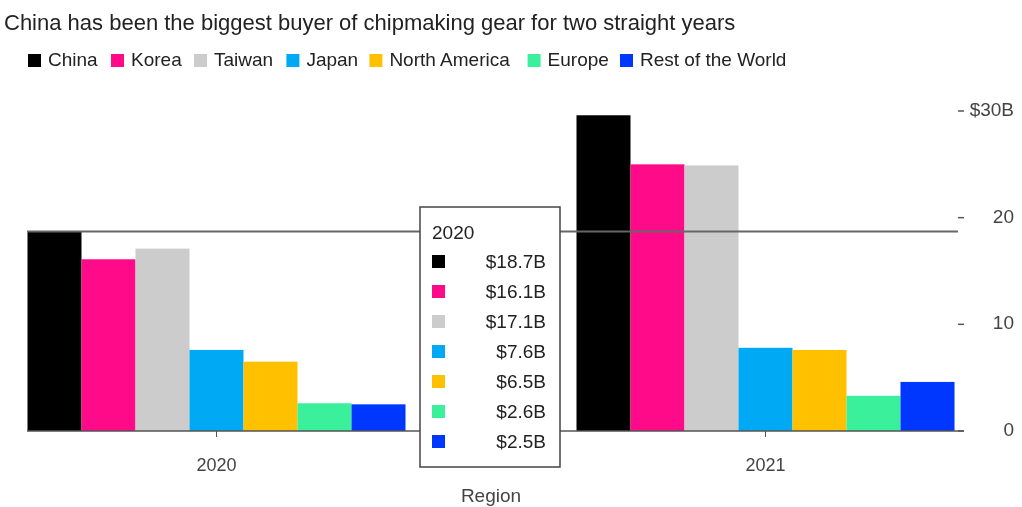  Describe the element at coordinates (370, 22) in the screenshot. I see `chart-title: China has been the biggest buyer of chipmaking gear for two straight years` at that location.